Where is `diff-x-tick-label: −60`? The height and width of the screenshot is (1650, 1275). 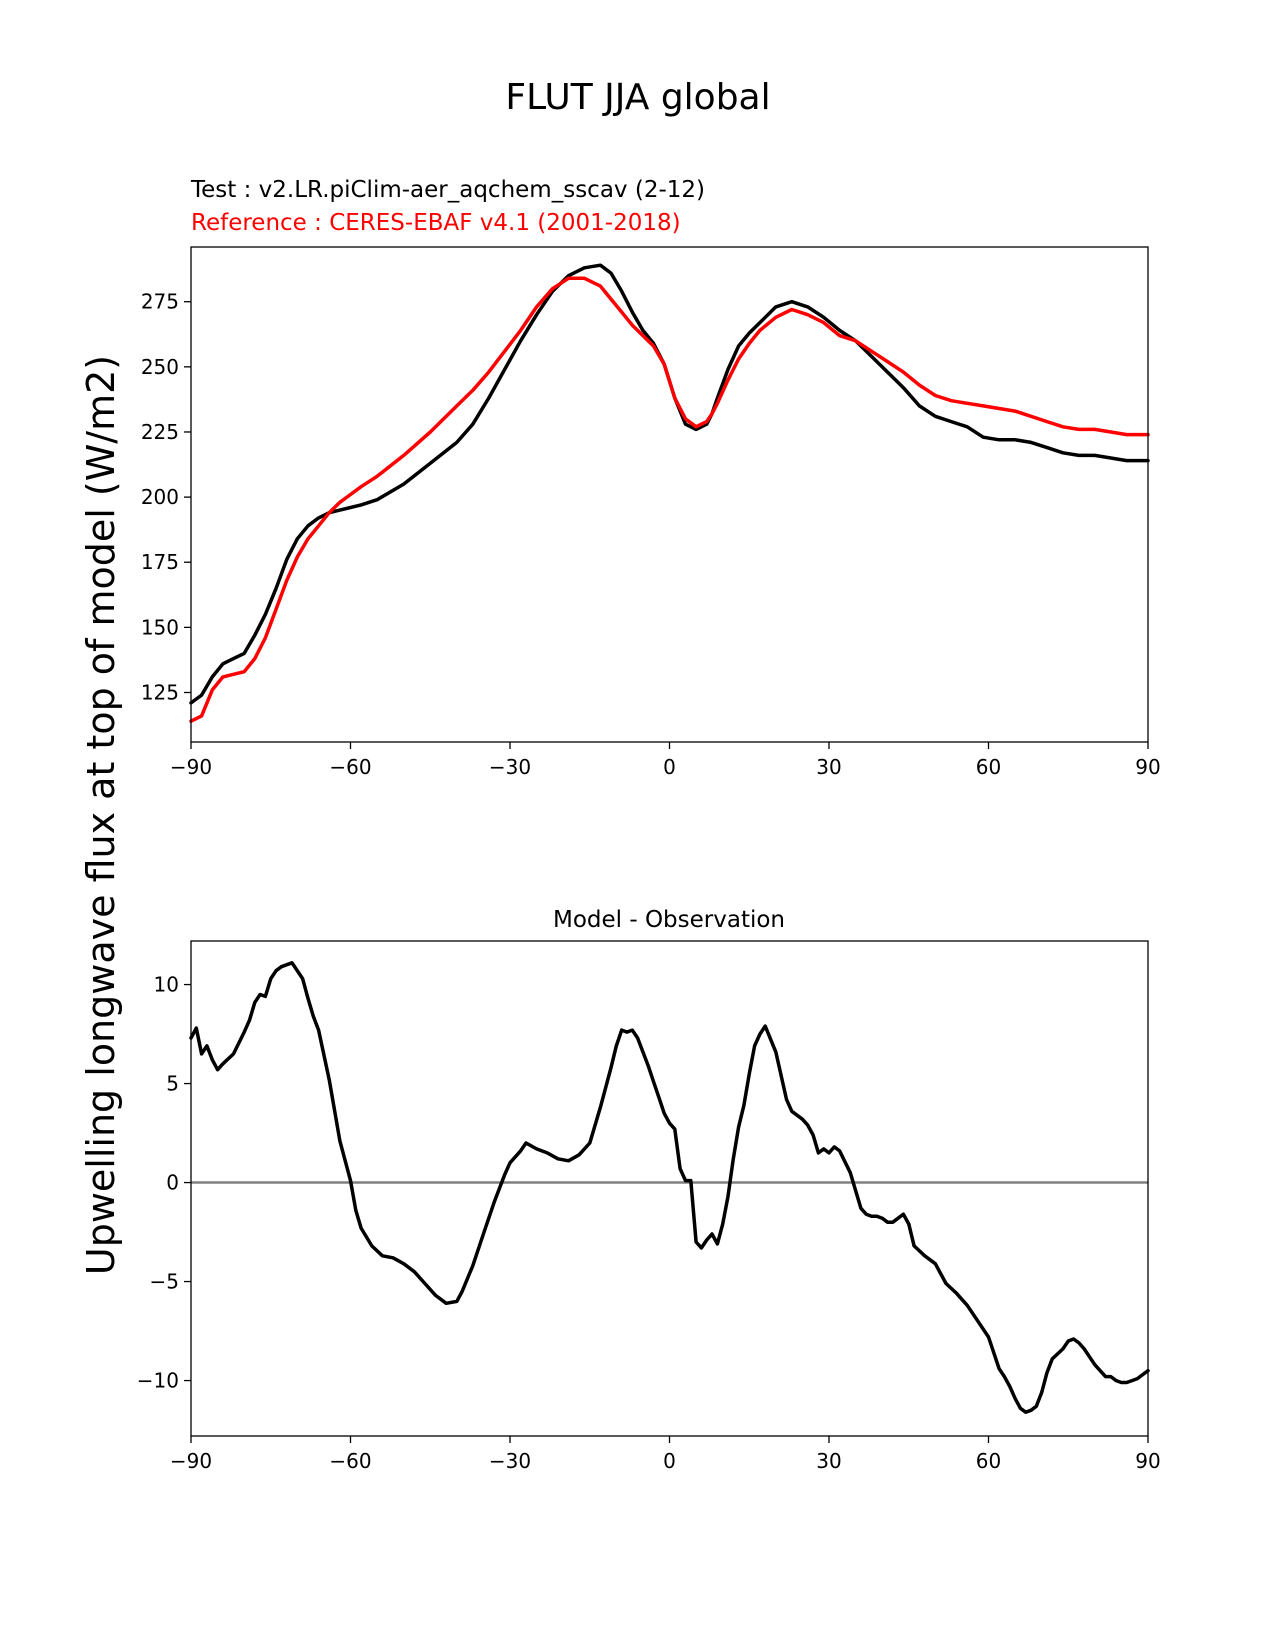 diff-x-tick-label: −60 is located at coordinates (350, 1461).